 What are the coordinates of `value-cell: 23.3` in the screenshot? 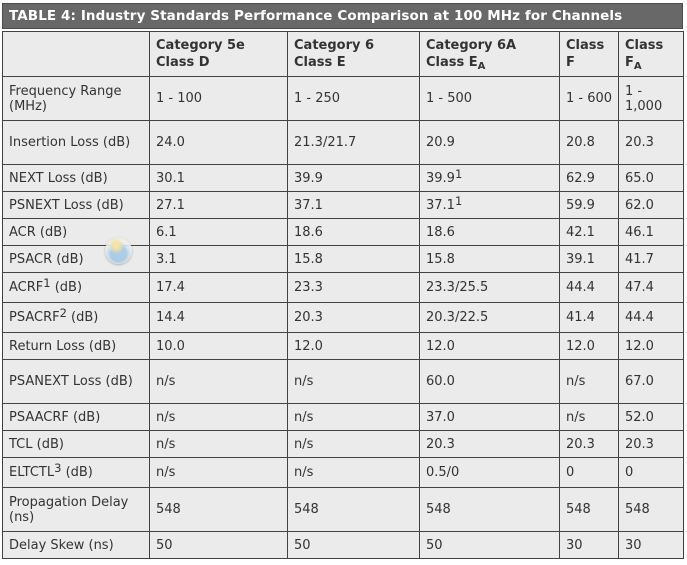 It's located at (353, 287).